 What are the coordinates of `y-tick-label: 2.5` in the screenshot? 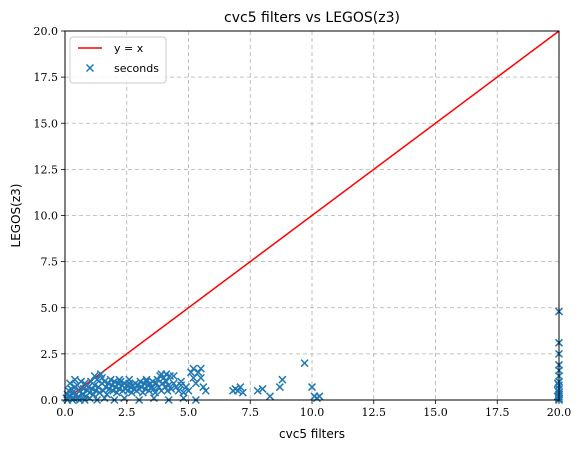 It's located at (50, 354).